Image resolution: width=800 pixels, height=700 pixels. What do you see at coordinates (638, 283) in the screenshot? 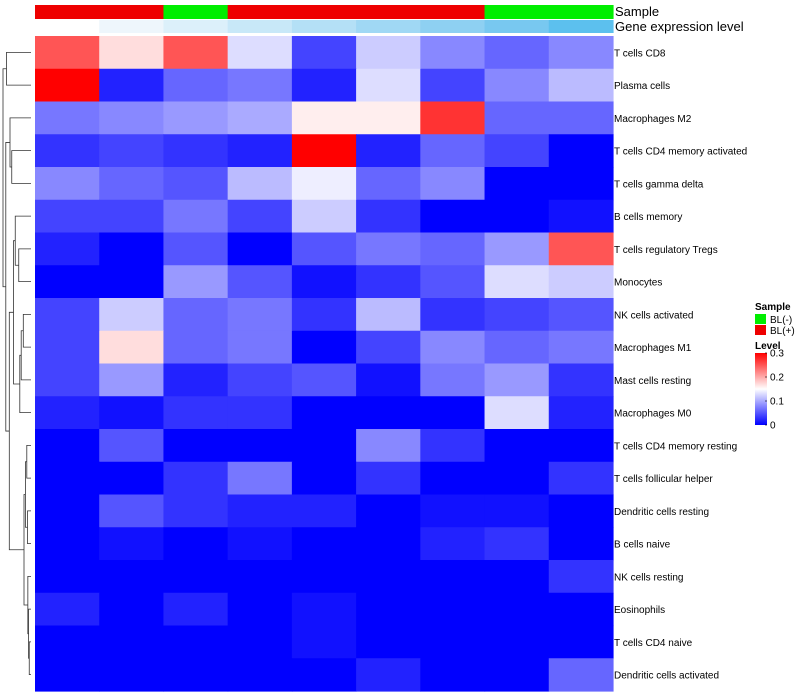
I see `row-label: Monocytes` at bounding box center [638, 283].